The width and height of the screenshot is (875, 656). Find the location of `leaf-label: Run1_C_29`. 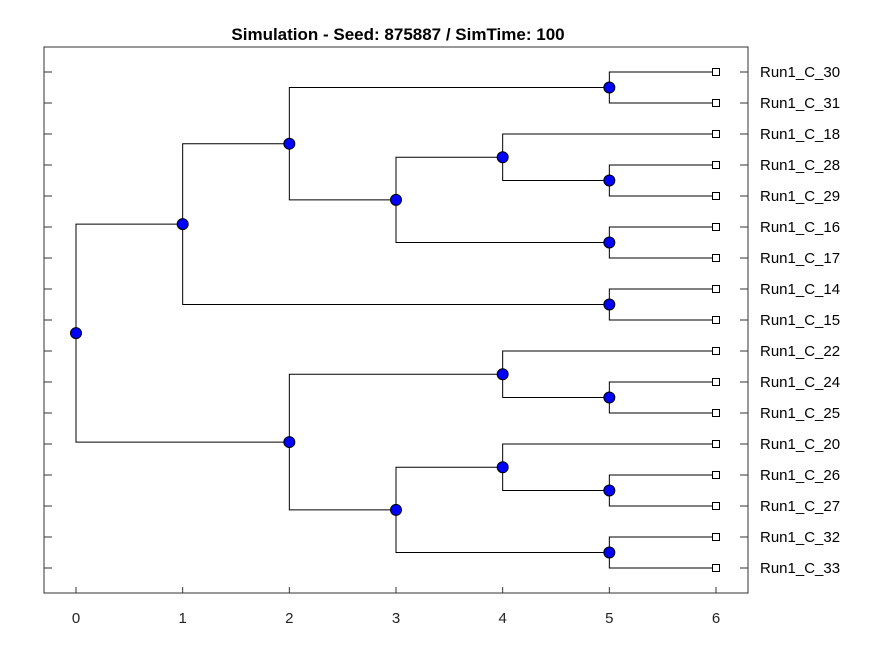

leaf-label: Run1_C_29 is located at coordinates (800, 196).